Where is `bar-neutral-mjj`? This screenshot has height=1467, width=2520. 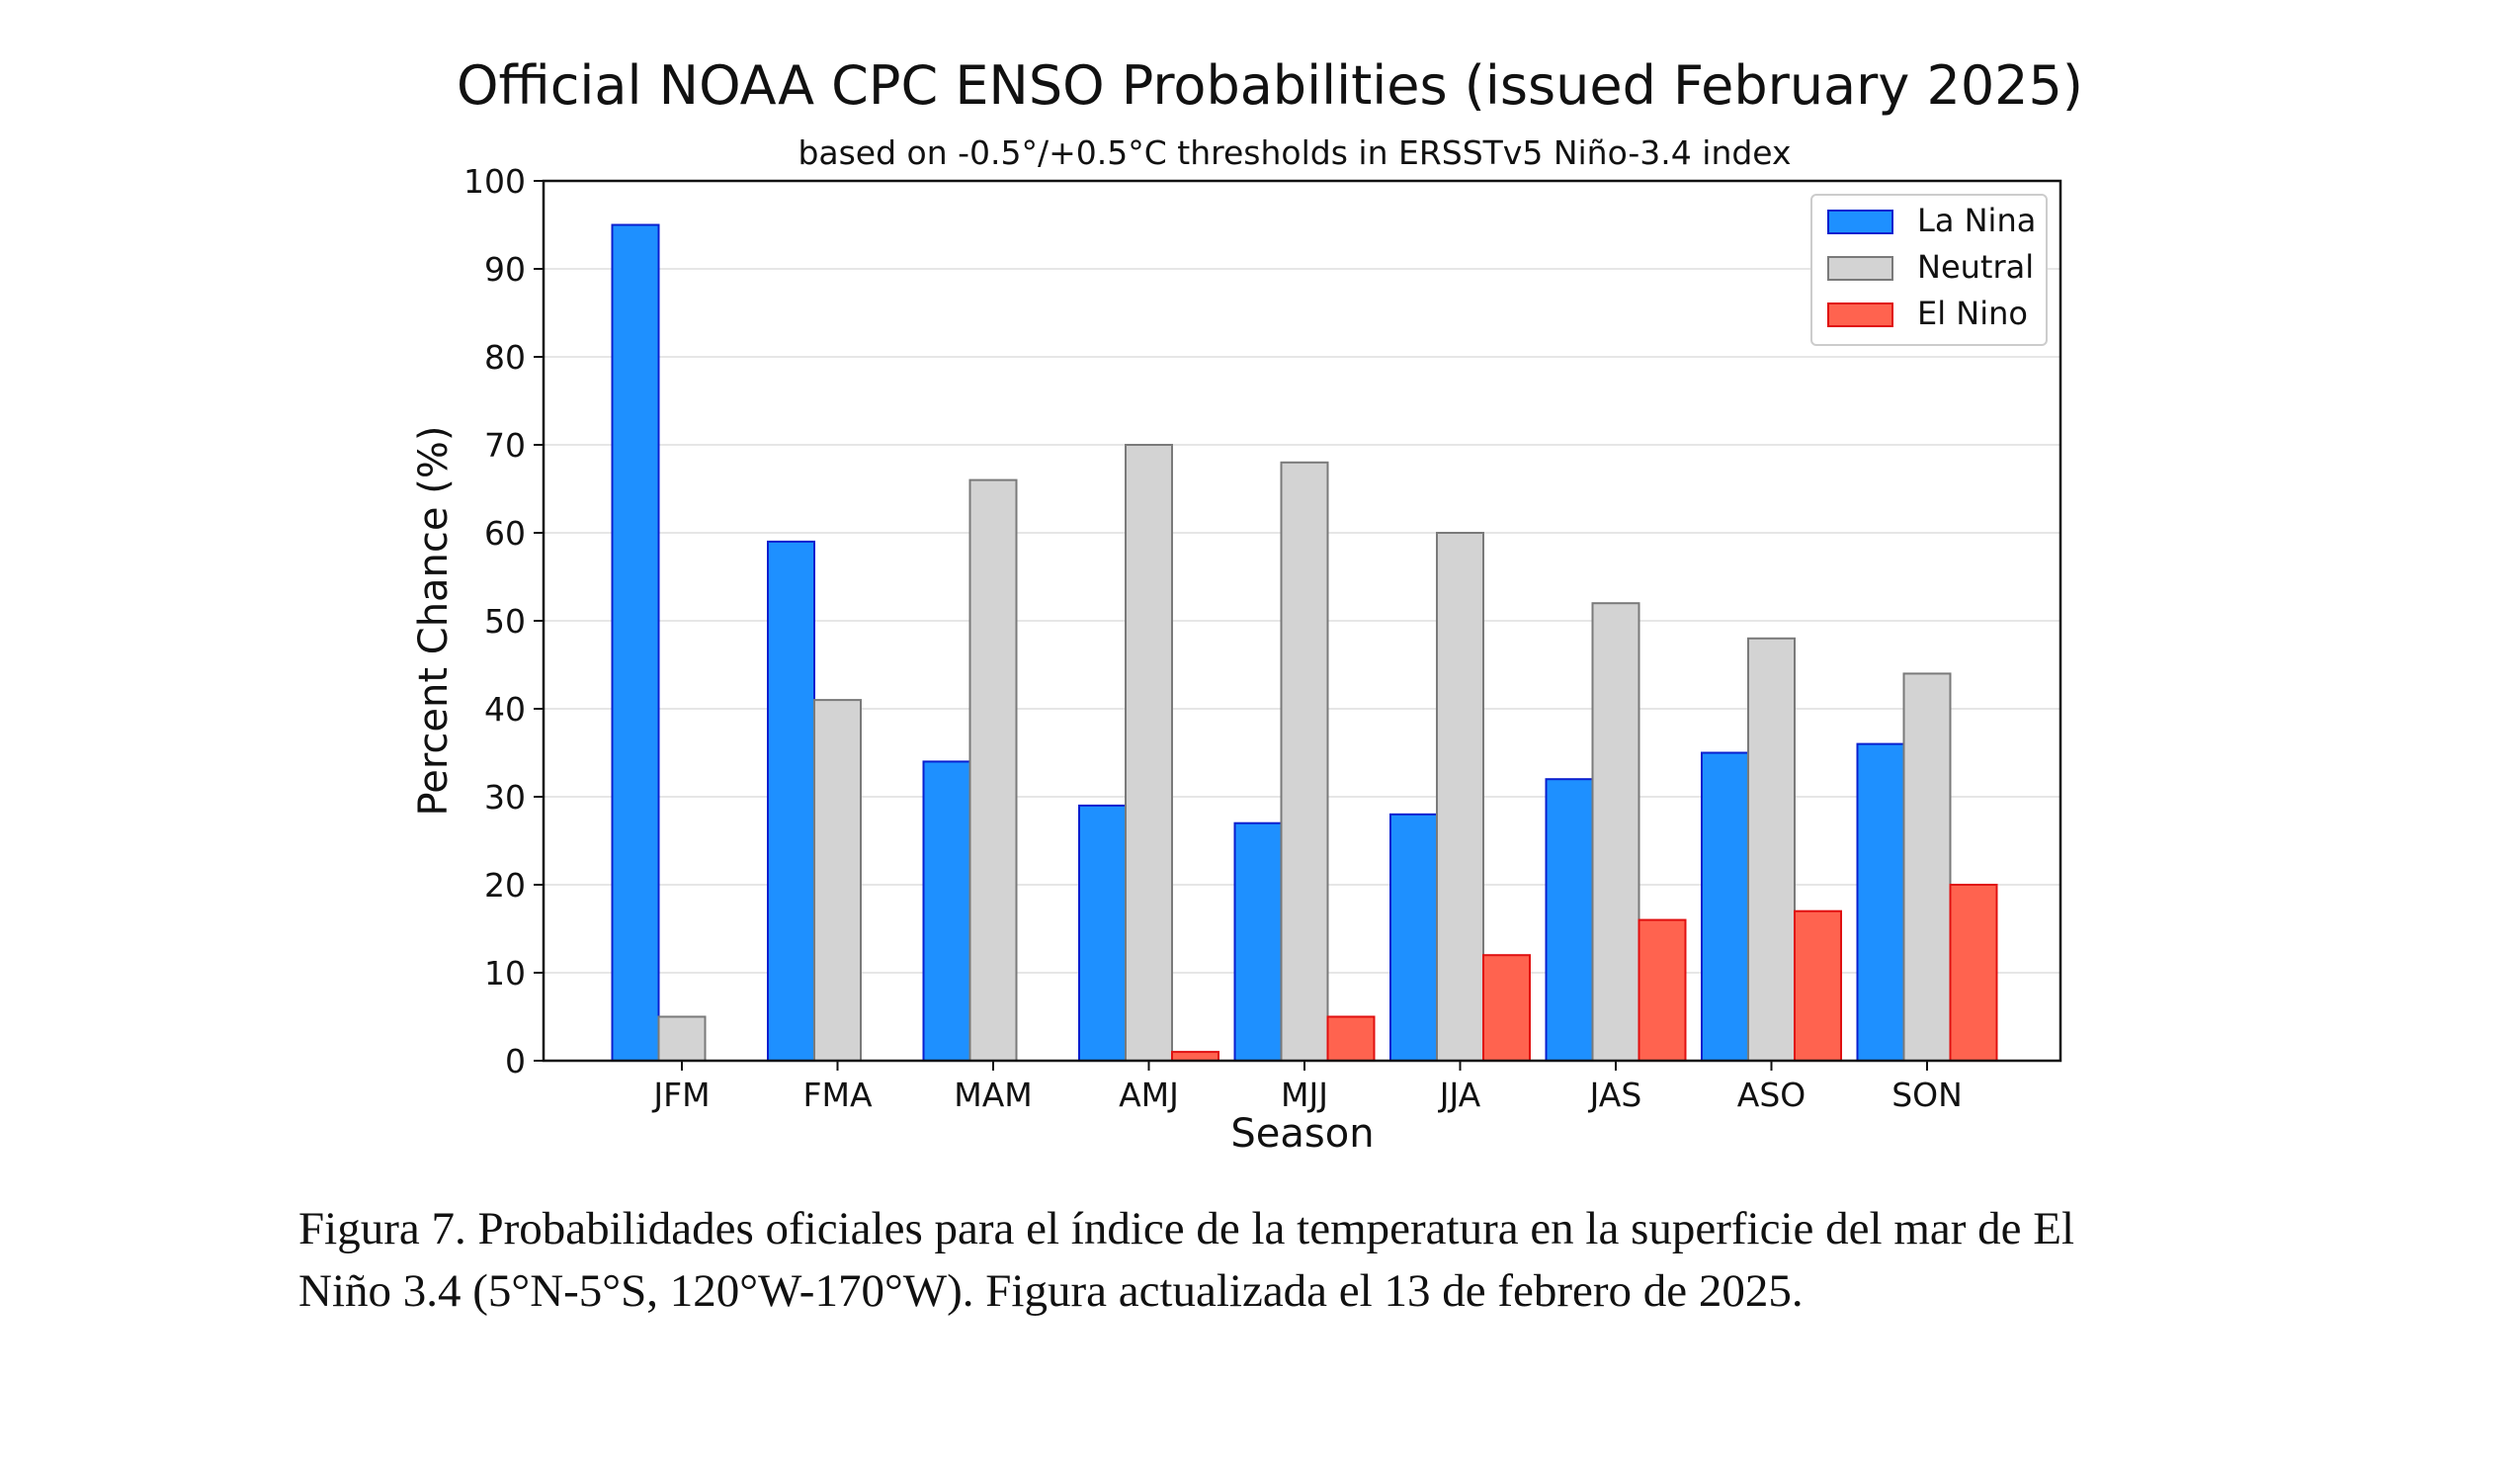
bar-neutral-mjj is located at coordinates (1304, 761).